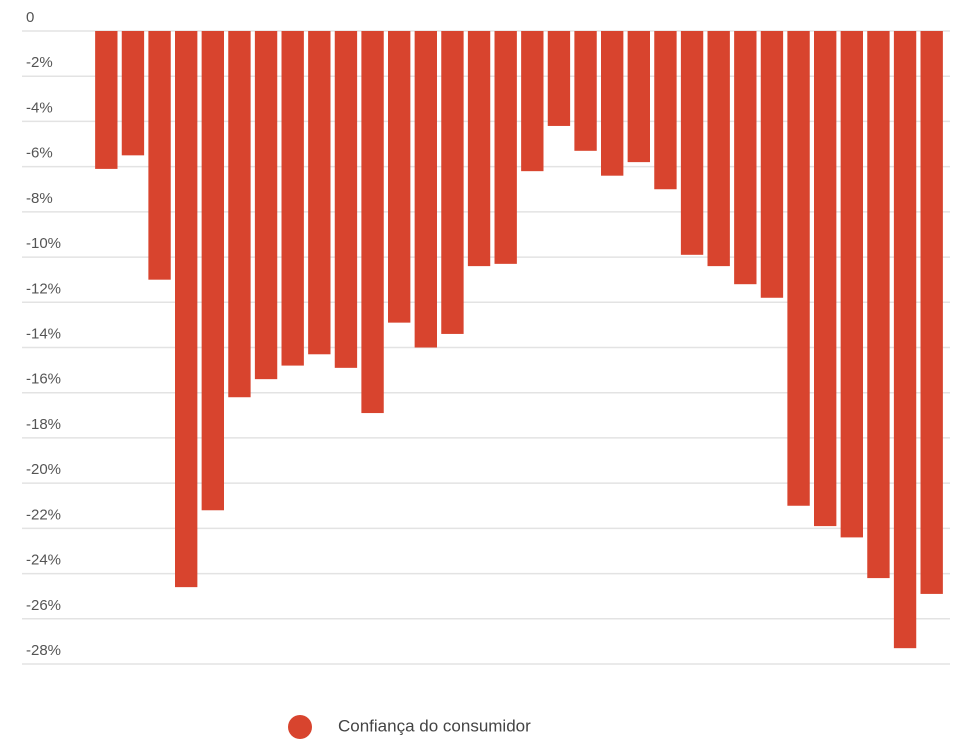 The image size is (966, 739). What do you see at coordinates (43, 514) in the screenshot?
I see `y-tick-label: -22%` at bounding box center [43, 514].